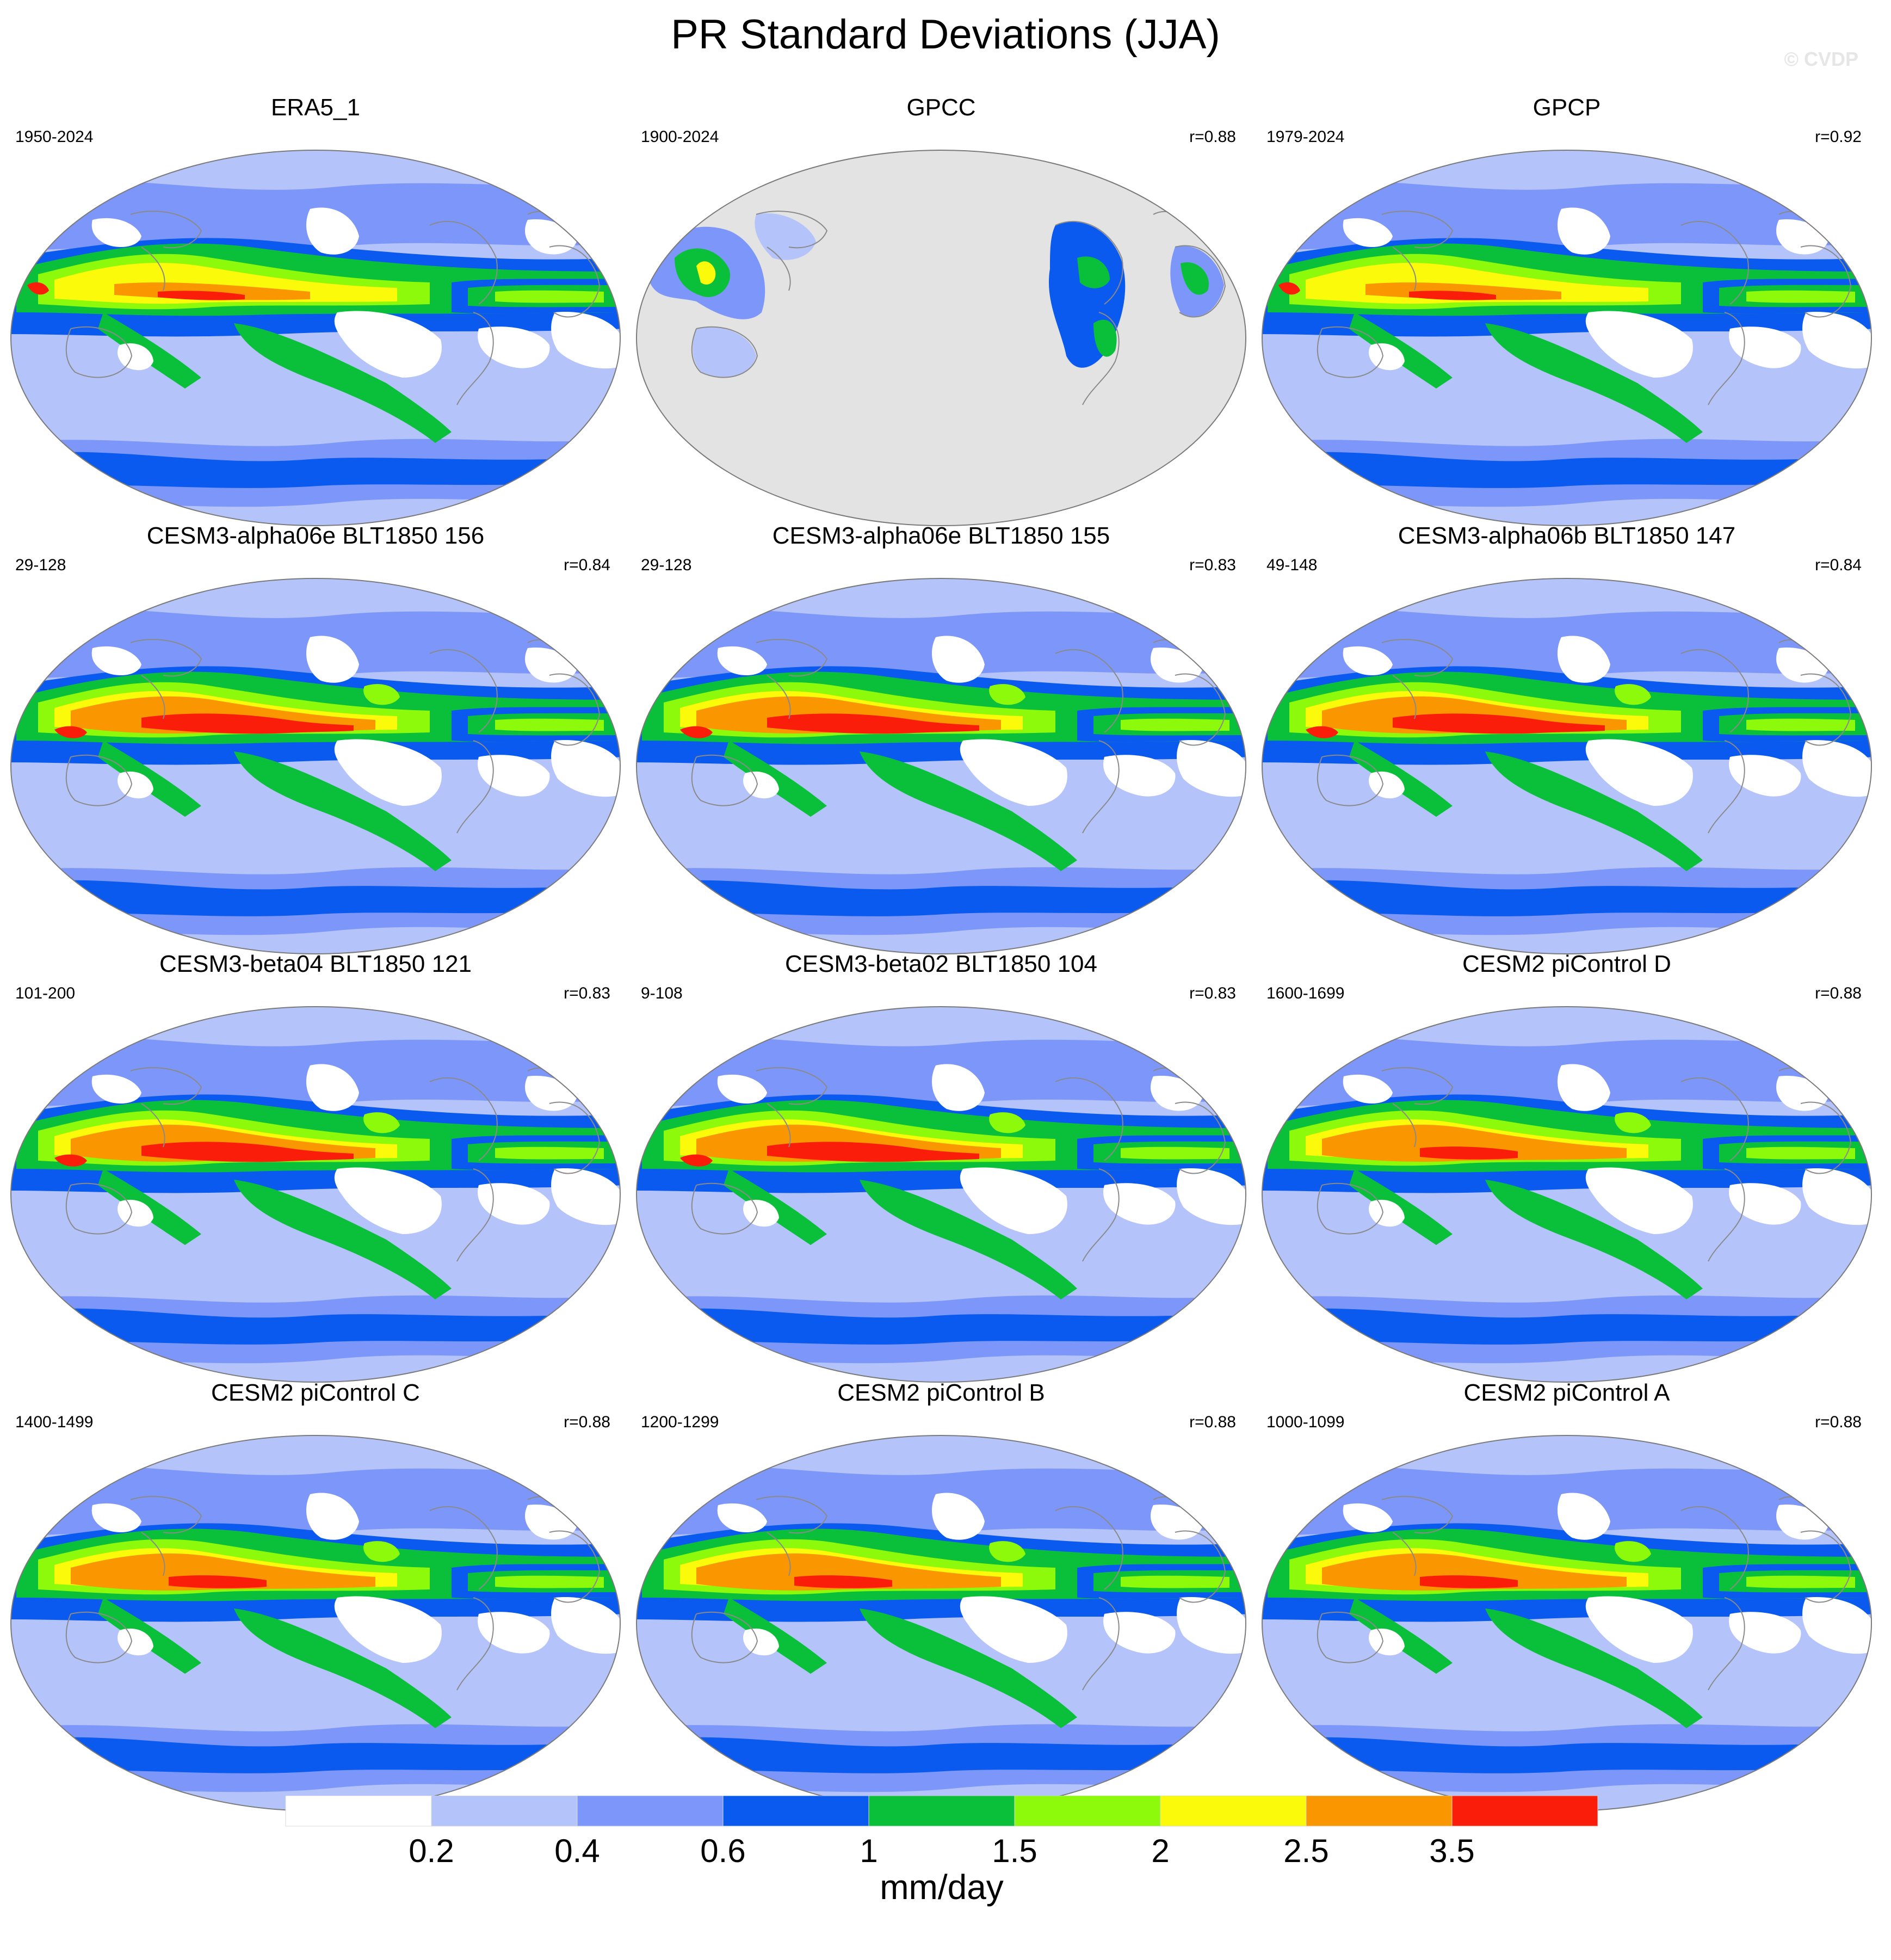 The image size is (1891, 1960). I want to click on panel-period: 1200-1299, so click(680, 1422).